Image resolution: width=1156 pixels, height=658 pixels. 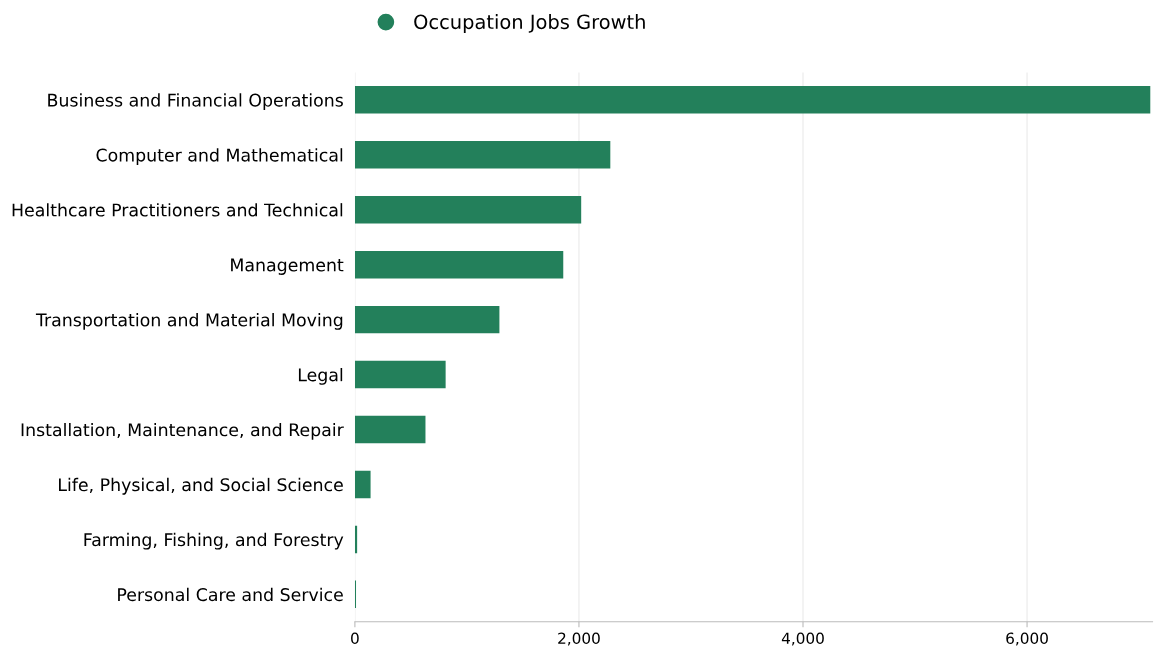 I want to click on y-tick-label: Installation, Maintenance, and Repair, so click(x=182, y=431).